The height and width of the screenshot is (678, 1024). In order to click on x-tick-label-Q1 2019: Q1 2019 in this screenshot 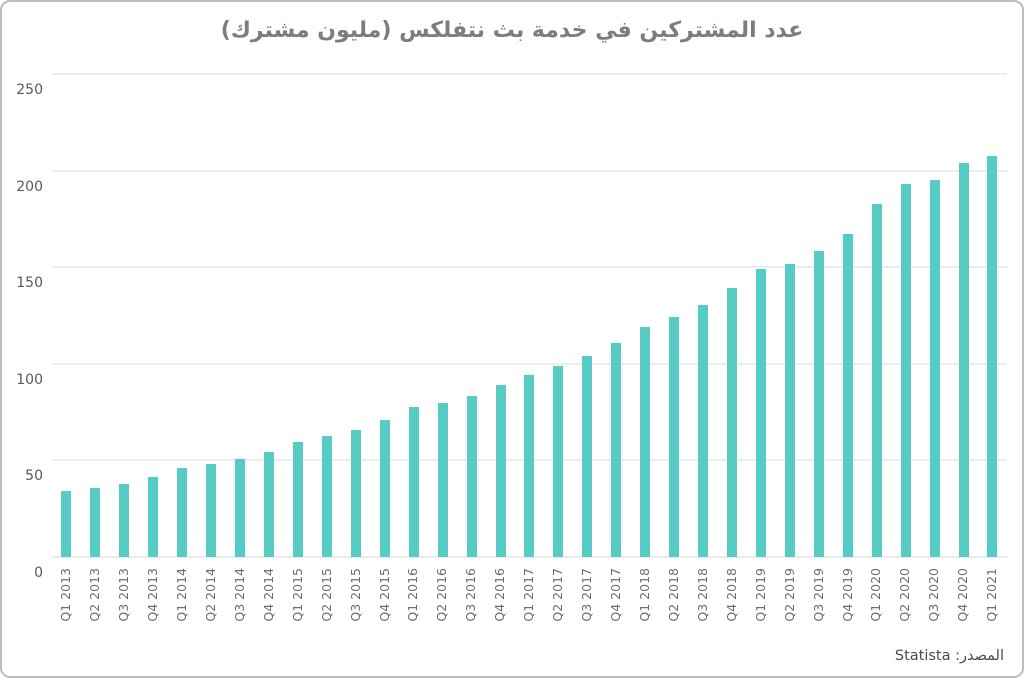, I will do `click(760, 595)`.